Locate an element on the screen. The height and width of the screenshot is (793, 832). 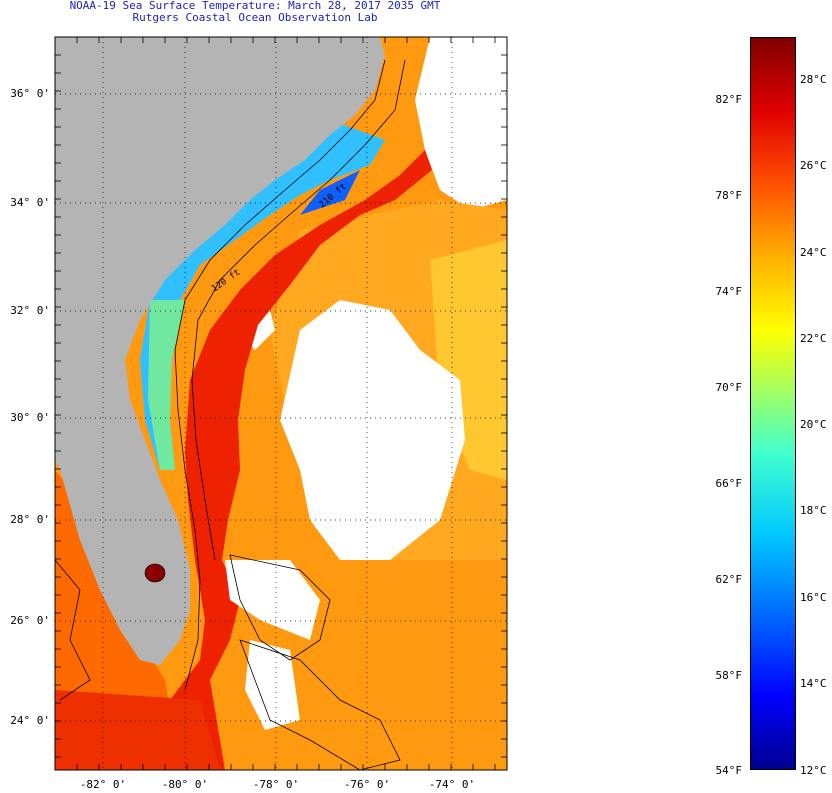
latitude-label: 32° 0' is located at coordinates (30, 310).